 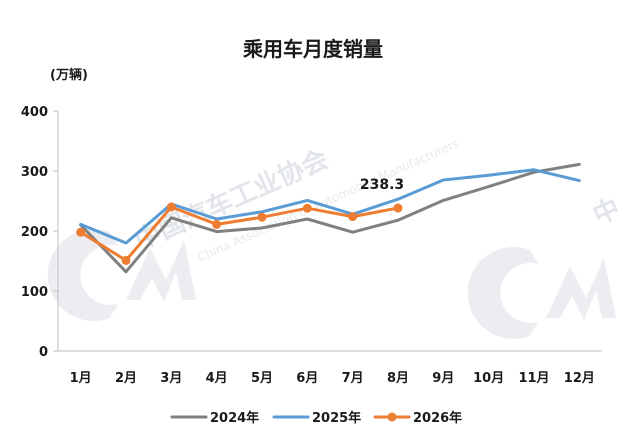 I want to click on legend-item-0: 2024年, so click(x=214, y=418).